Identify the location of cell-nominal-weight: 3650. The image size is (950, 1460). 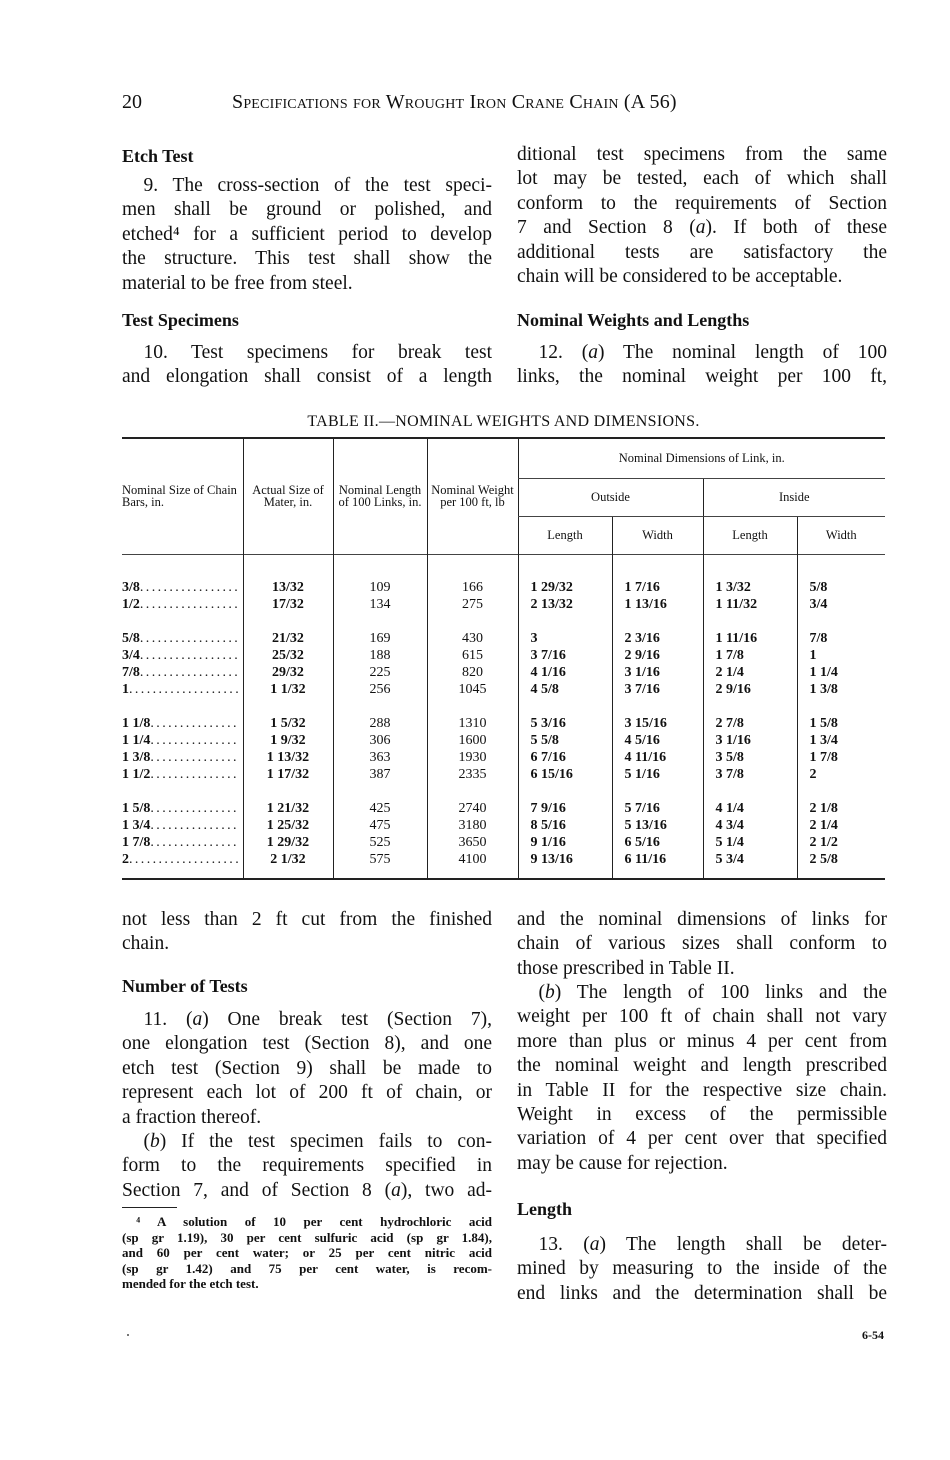
(472, 842).